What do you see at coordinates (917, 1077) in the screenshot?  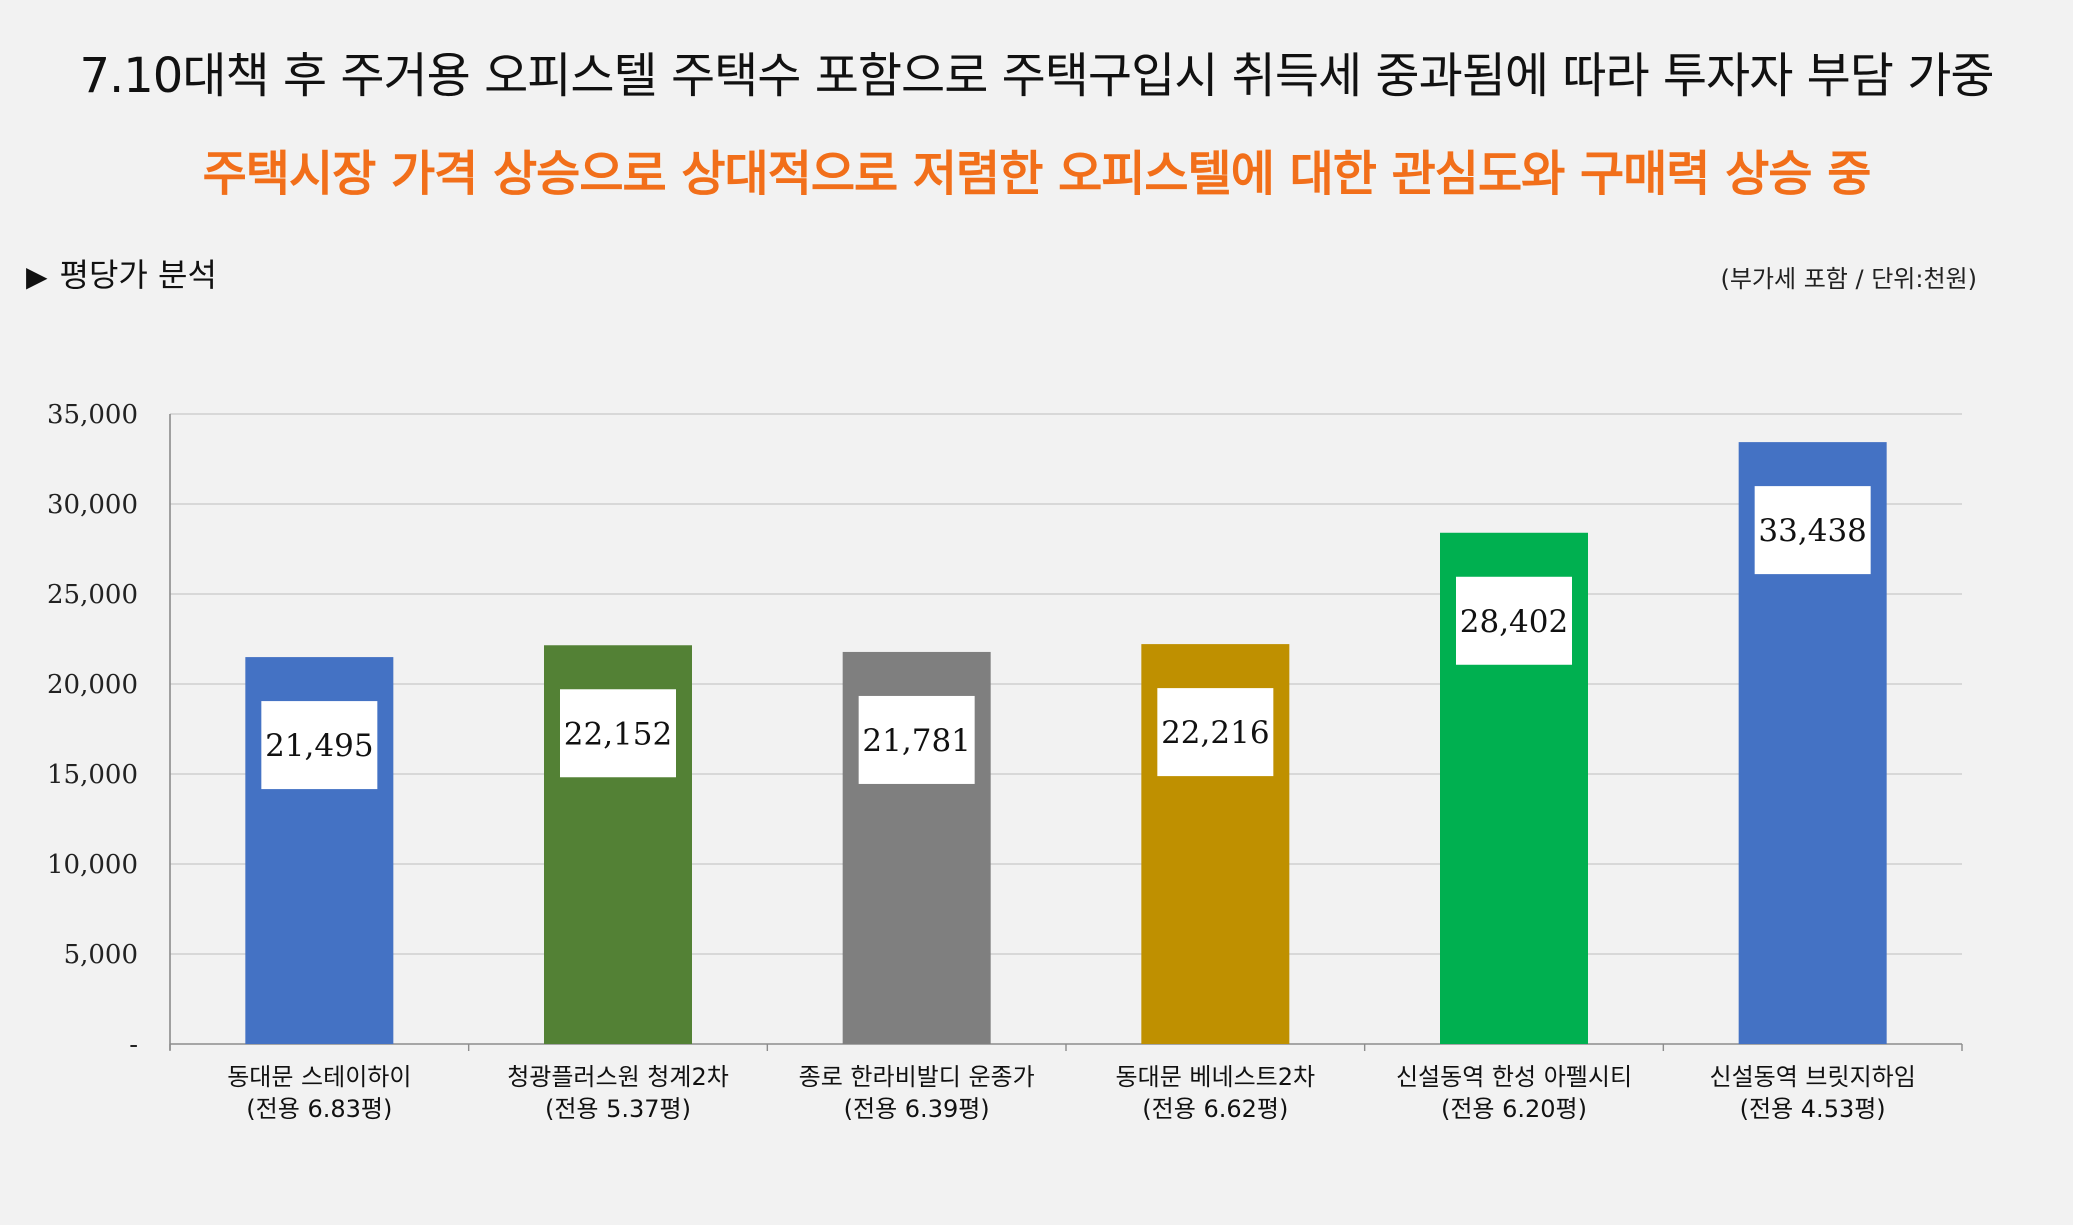 I see `x-category-label: 종로 한라비발디 운종가` at bounding box center [917, 1077].